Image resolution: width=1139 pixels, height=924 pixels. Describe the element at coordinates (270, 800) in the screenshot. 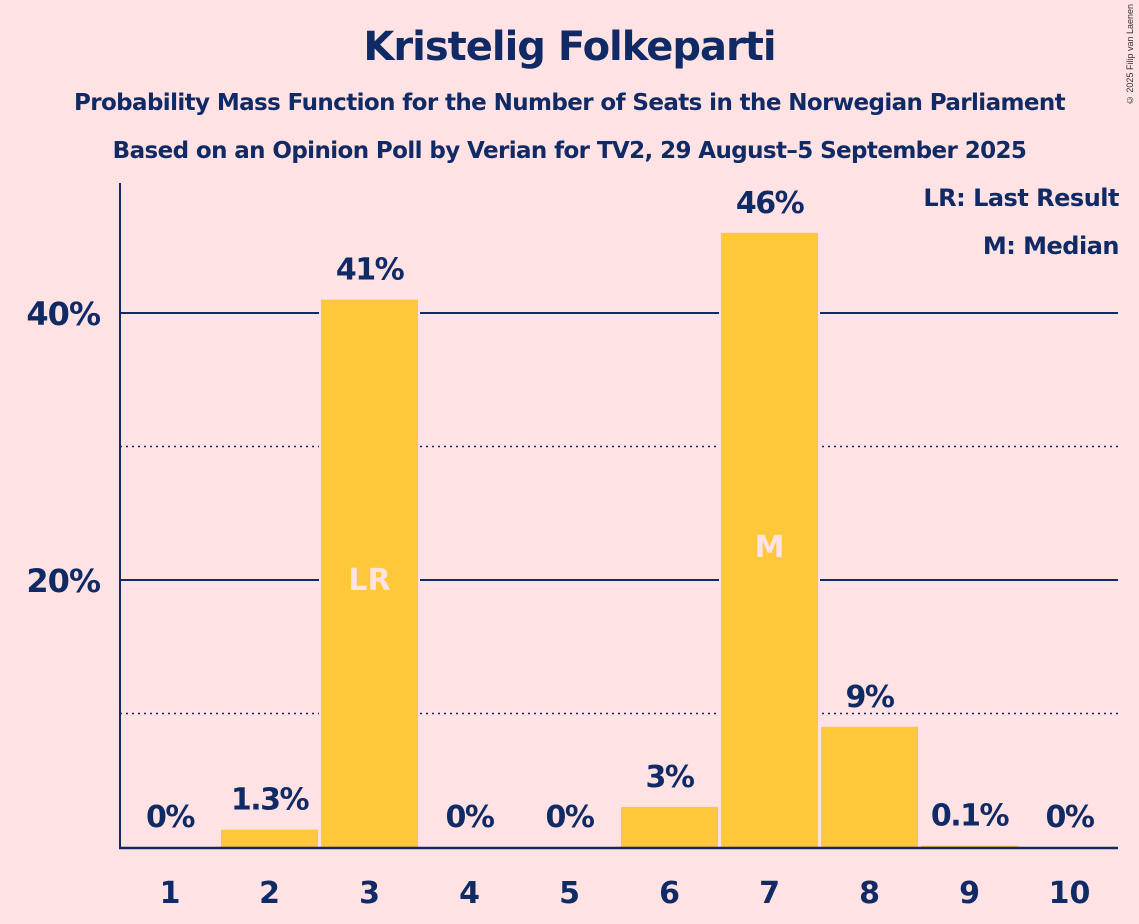

I see `data-label-2: 1.3%` at that location.